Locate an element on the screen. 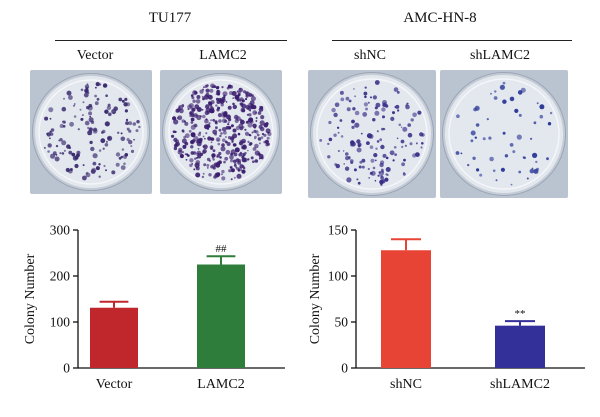  group-title-left: TU177 is located at coordinates (170, 18).